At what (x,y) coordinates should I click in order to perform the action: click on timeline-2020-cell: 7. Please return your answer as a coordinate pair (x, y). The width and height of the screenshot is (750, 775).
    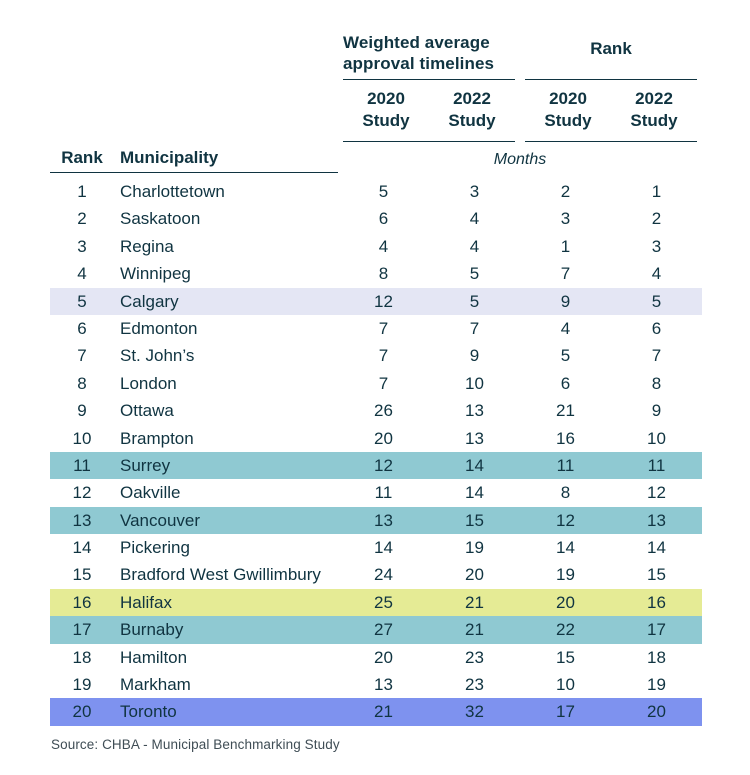
    Looking at the image, I should click on (383, 328).